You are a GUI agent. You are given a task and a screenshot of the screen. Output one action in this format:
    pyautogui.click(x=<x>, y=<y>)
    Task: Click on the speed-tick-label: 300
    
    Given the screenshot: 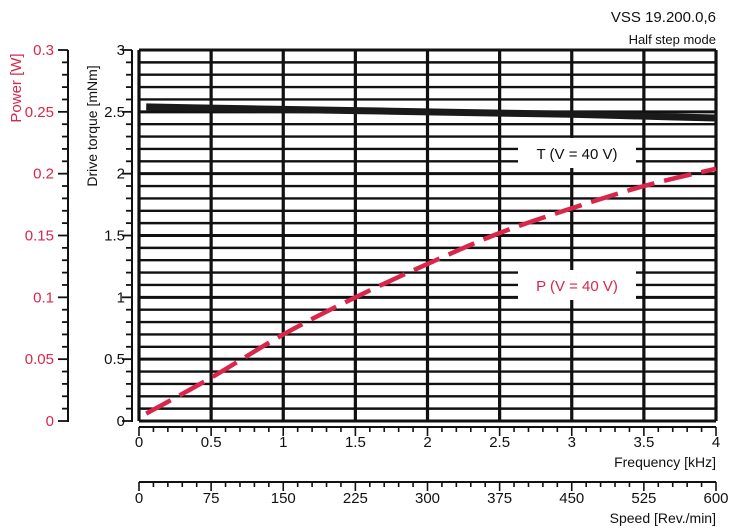 What is the action you would take?
    pyautogui.click(x=427, y=498)
    